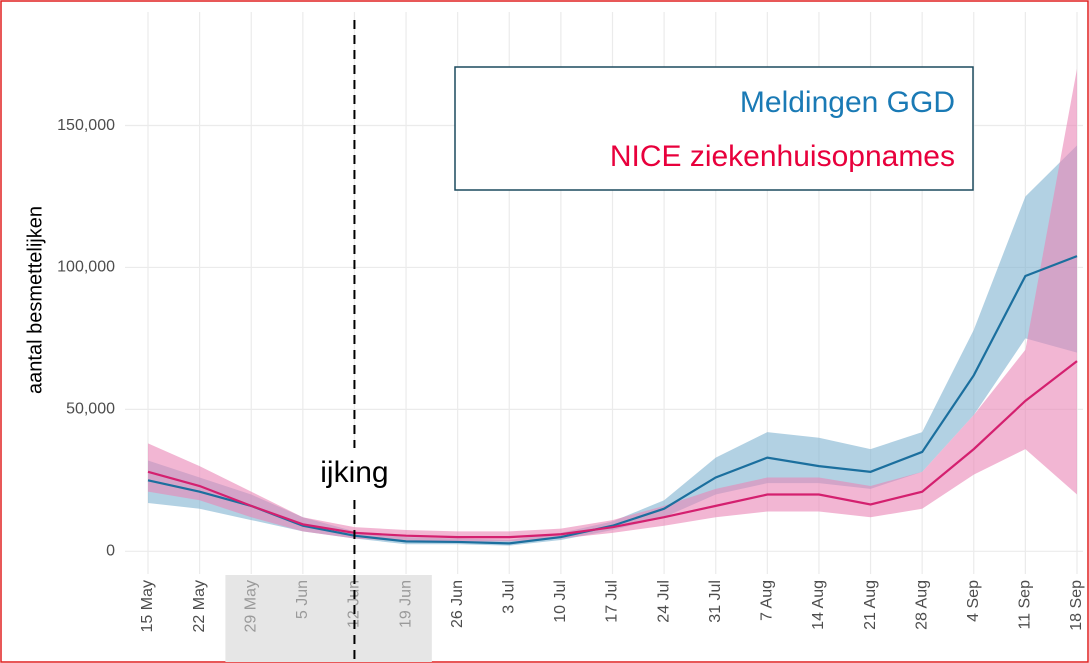  What do you see at coordinates (110, 551) in the screenshot?
I see `y-tick-label: 0` at bounding box center [110, 551].